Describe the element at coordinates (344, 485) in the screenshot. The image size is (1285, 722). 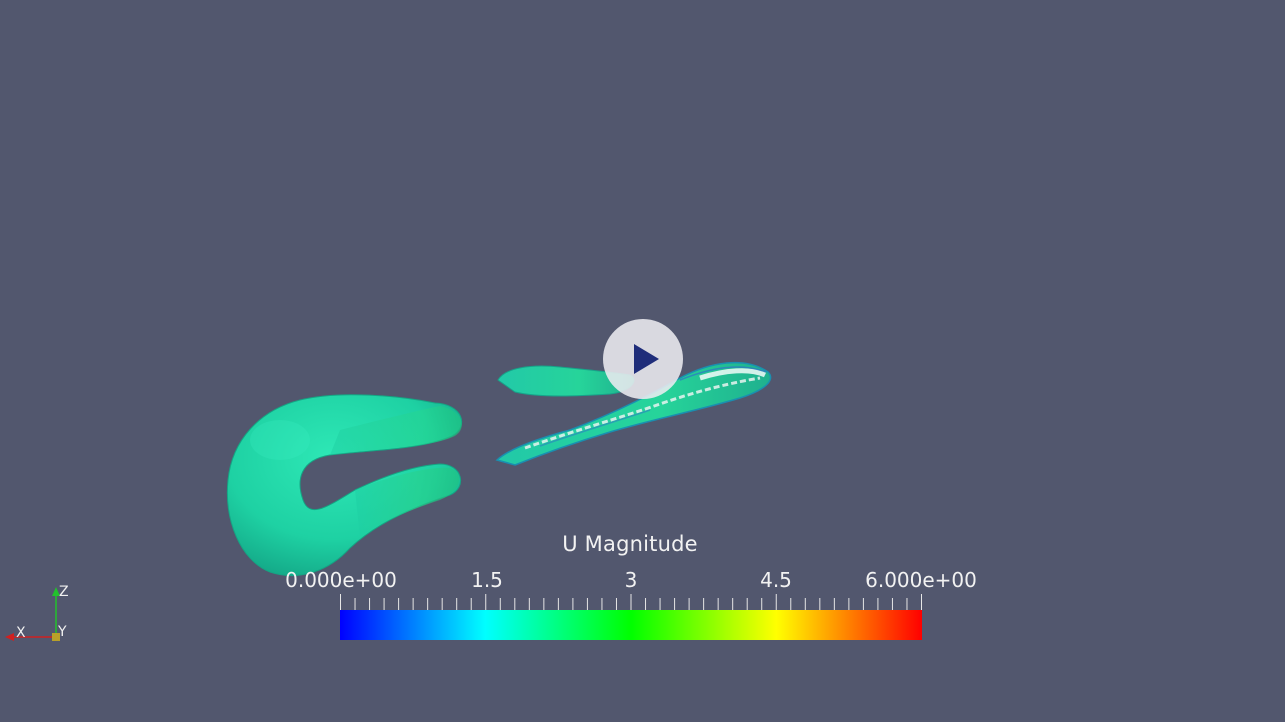
I see `vortex-left` at that location.